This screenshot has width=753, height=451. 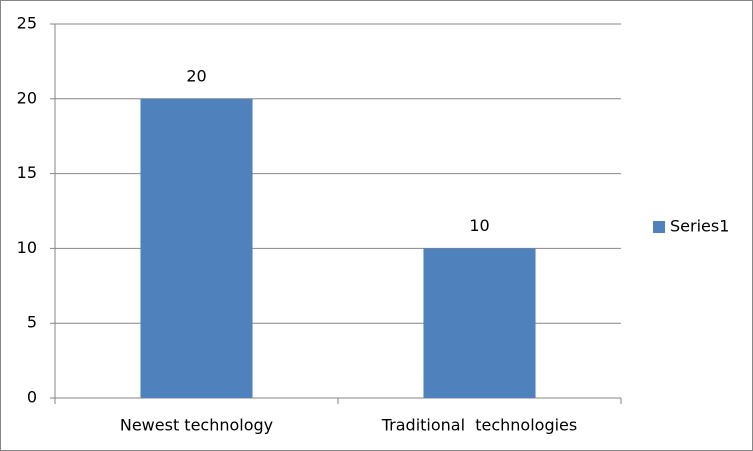 What do you see at coordinates (27, 247) in the screenshot?
I see `y-tick-label: 10` at bounding box center [27, 247].